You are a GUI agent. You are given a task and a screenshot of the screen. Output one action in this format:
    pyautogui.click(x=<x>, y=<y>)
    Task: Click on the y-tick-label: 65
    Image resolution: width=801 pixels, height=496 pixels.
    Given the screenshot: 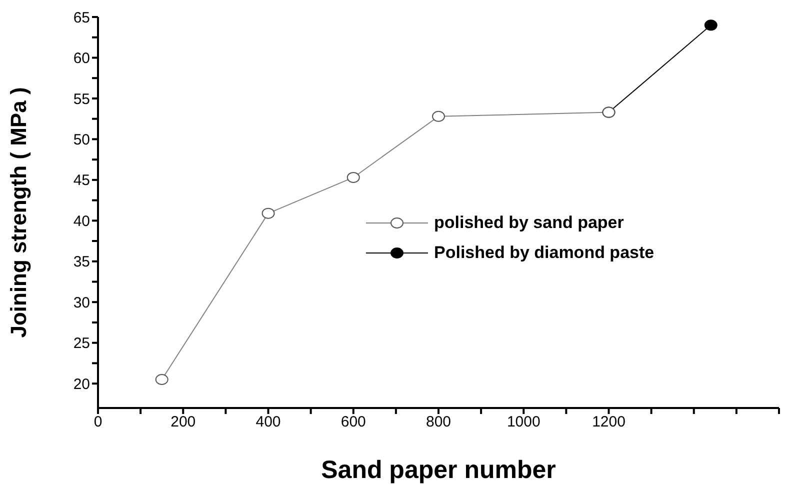 What is the action you would take?
    pyautogui.click(x=81, y=17)
    